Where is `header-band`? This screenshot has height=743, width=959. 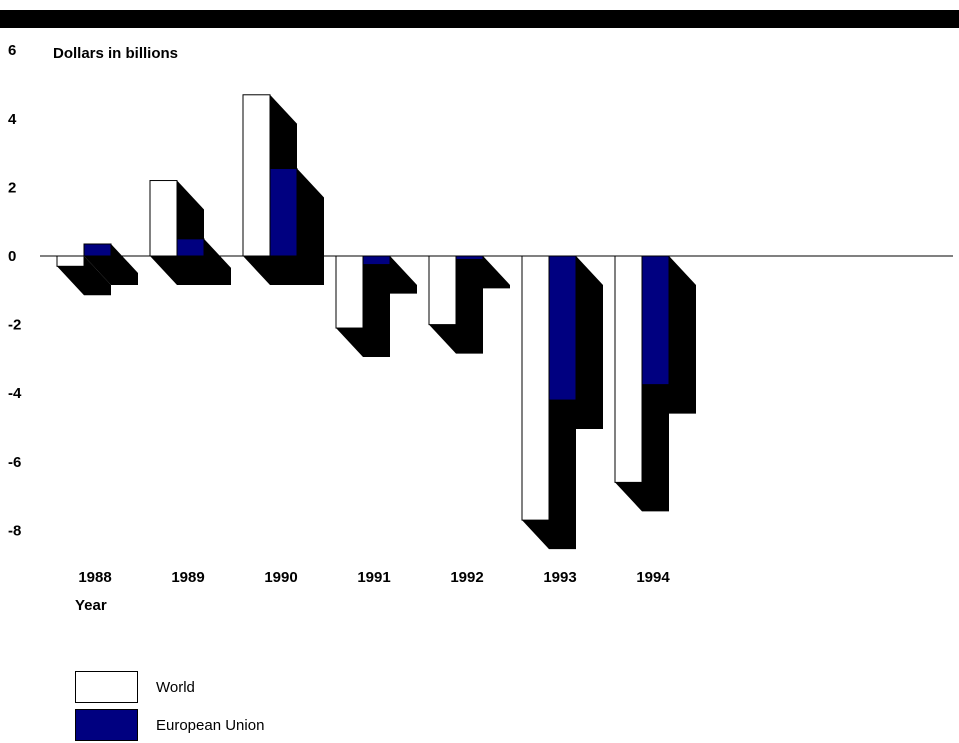 header-band is located at coordinates (479, 19).